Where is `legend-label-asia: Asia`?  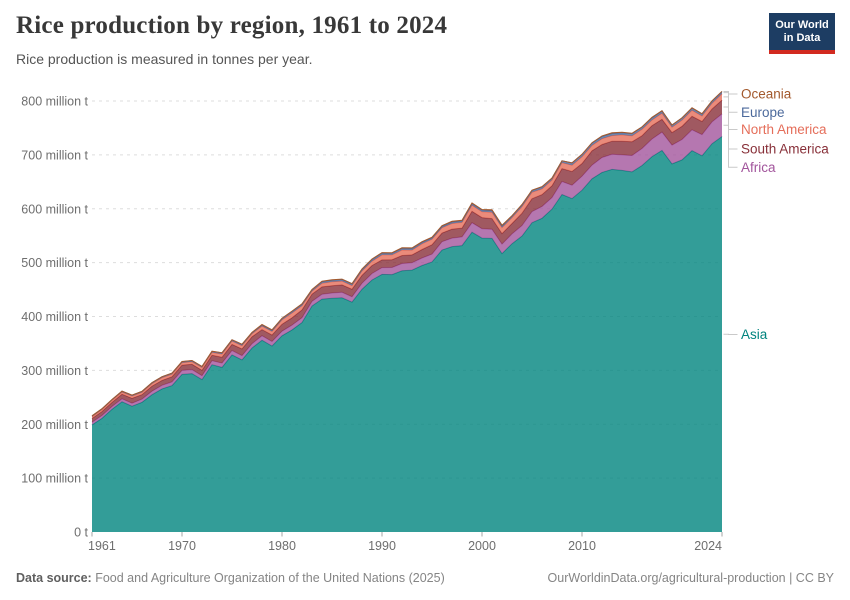
legend-label-asia: Asia is located at coordinates (754, 334).